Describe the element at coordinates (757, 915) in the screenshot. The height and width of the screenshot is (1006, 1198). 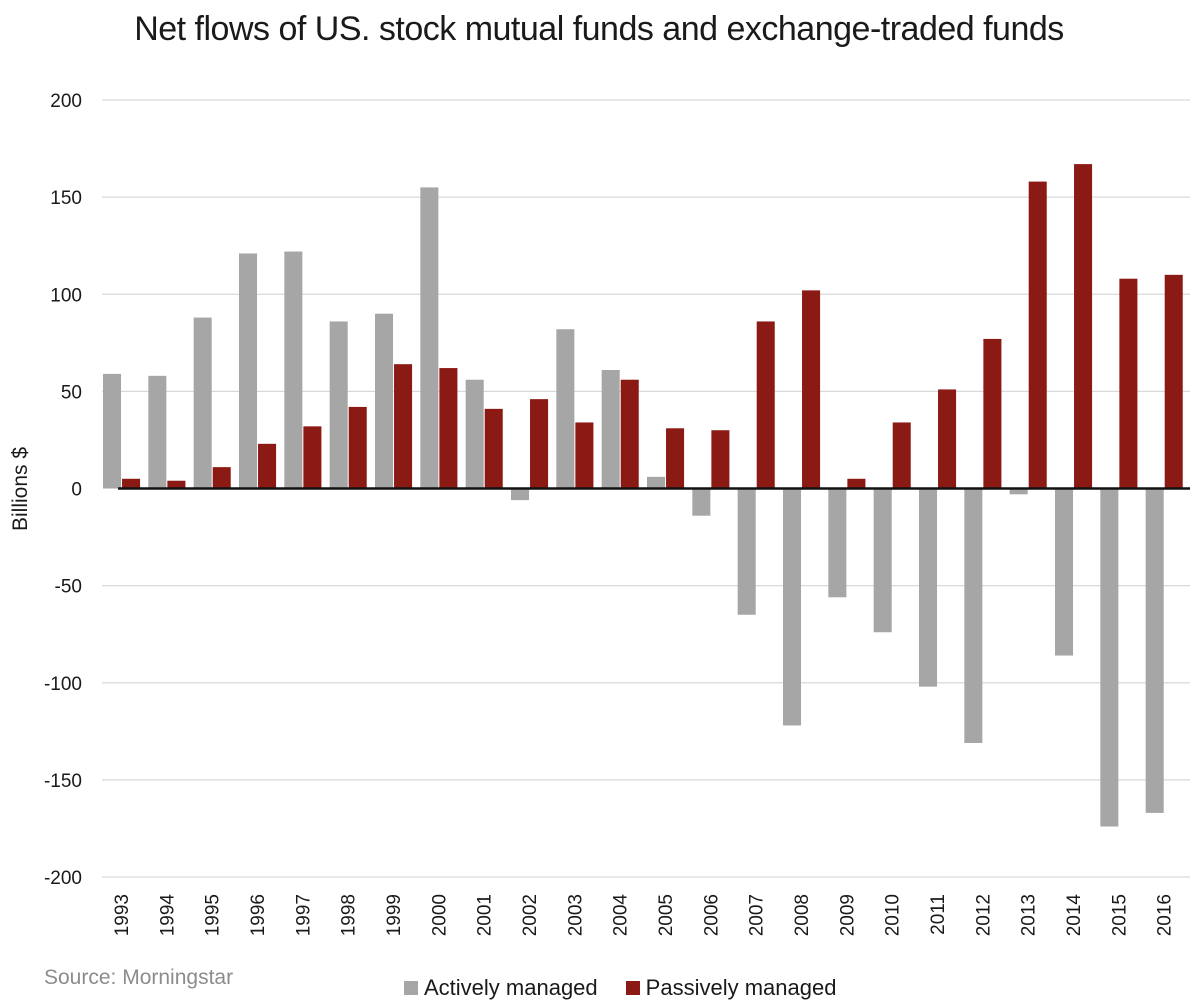
I see `x-tick-label: 2007` at that location.